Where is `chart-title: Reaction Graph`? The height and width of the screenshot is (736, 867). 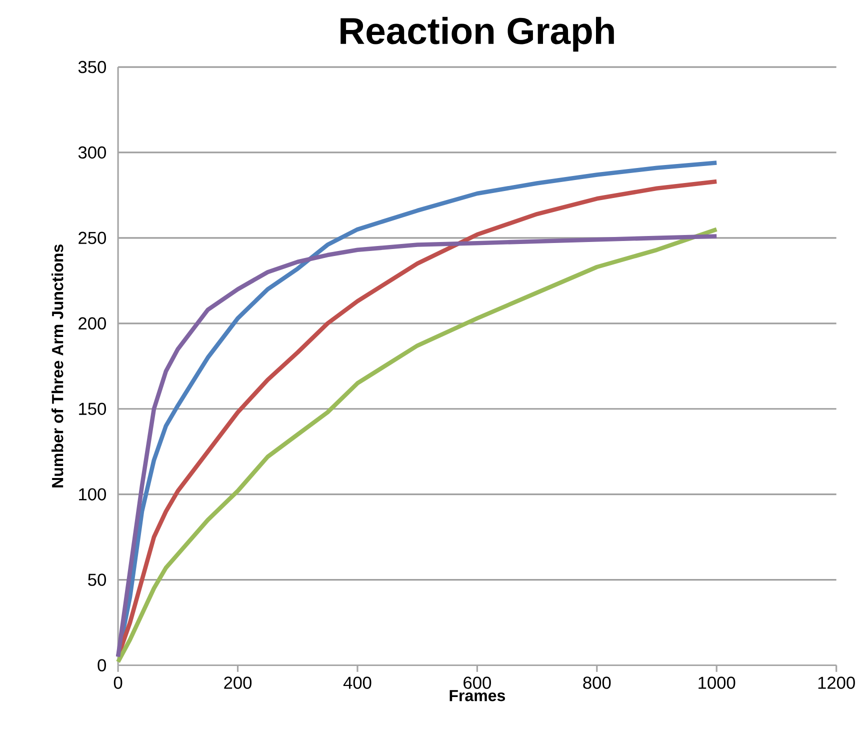 chart-title: Reaction Graph is located at coordinates (477, 34).